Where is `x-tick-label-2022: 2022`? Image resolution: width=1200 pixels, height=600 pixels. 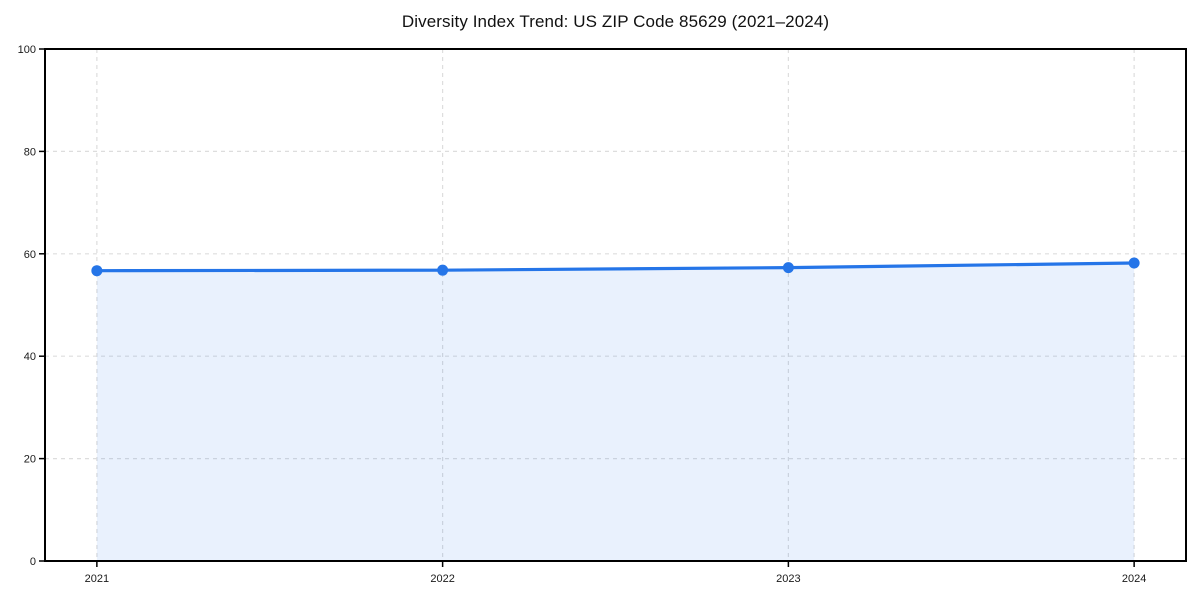 x-tick-label-2022: 2022 is located at coordinates (442, 579).